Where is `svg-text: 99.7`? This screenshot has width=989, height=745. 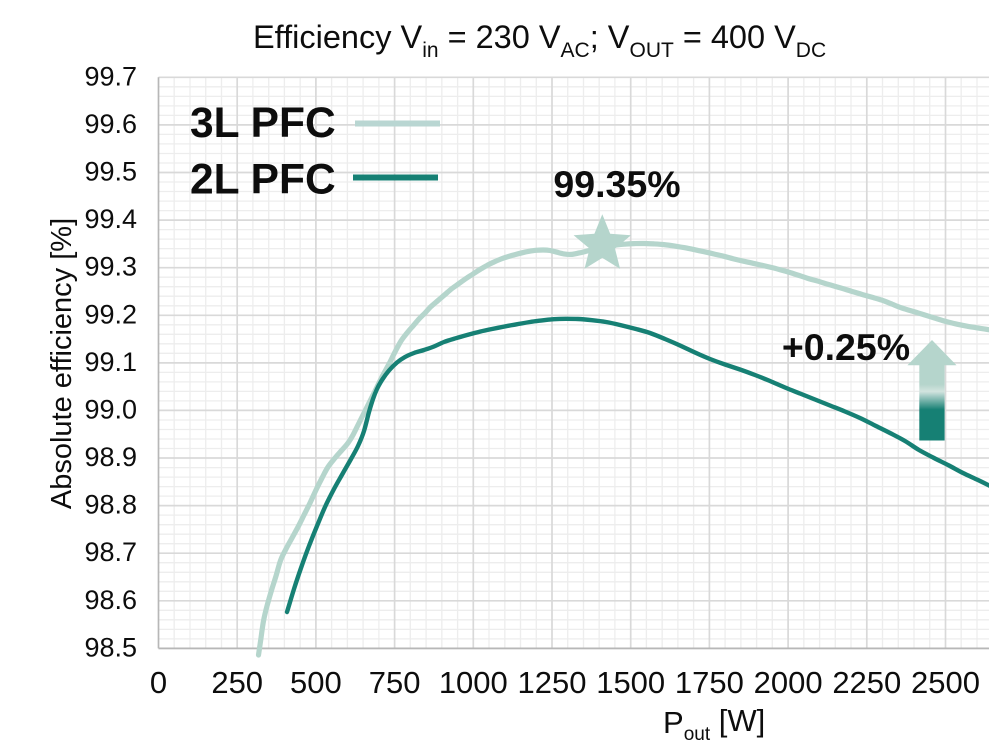
svg-text: 99.7 is located at coordinates (110, 76).